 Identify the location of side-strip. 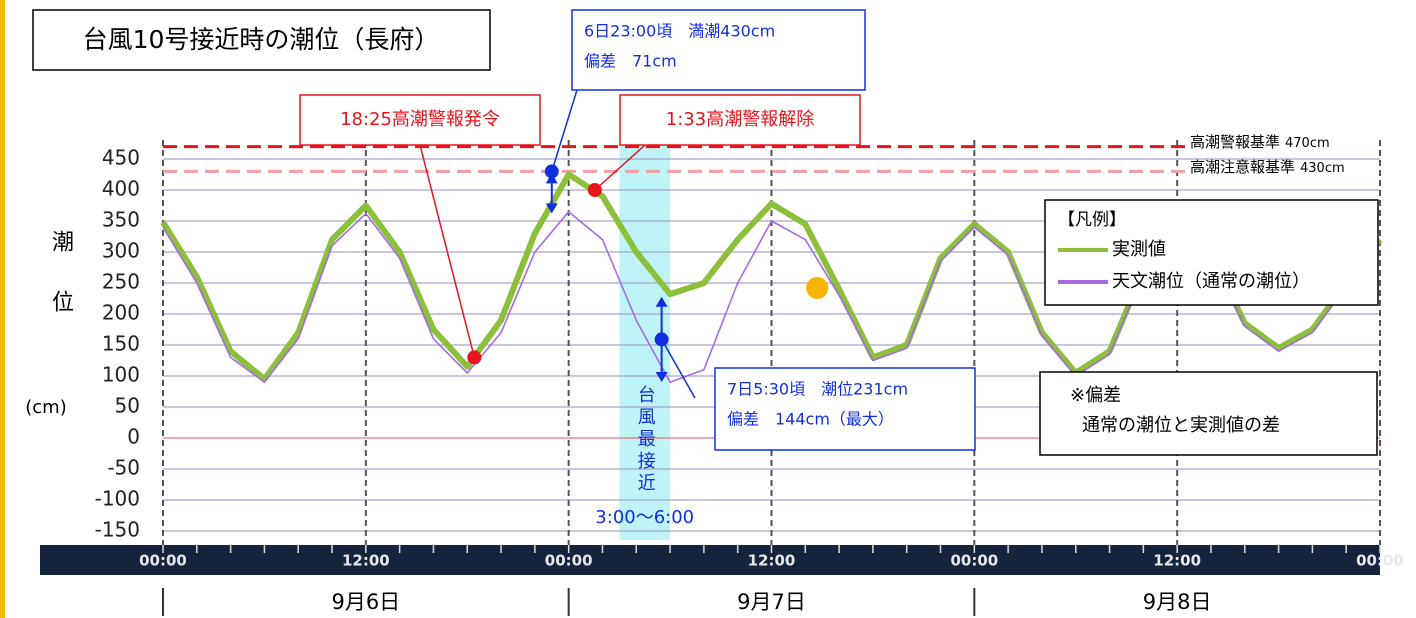
(2, 309).